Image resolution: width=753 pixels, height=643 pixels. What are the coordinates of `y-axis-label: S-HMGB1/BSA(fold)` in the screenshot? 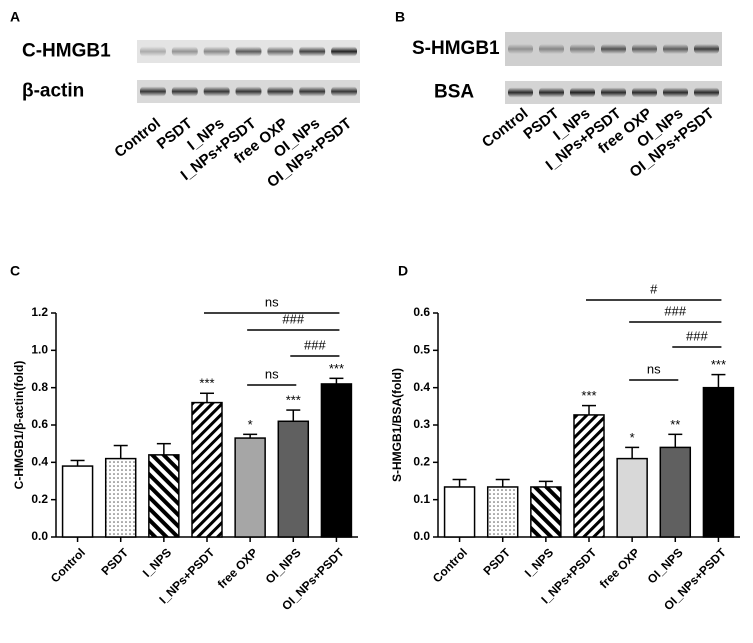 It's located at (397, 425).